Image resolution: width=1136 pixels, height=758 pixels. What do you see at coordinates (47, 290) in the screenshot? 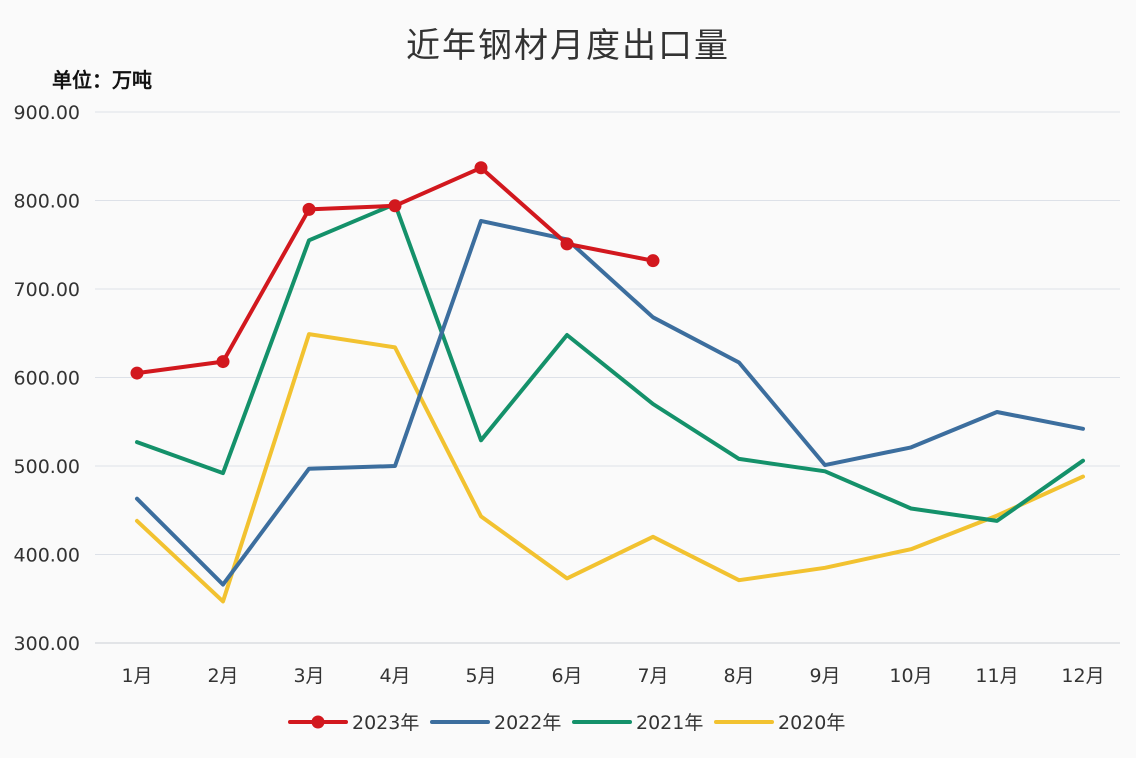
I see `y-tick-label: 700.00` at bounding box center [47, 290].